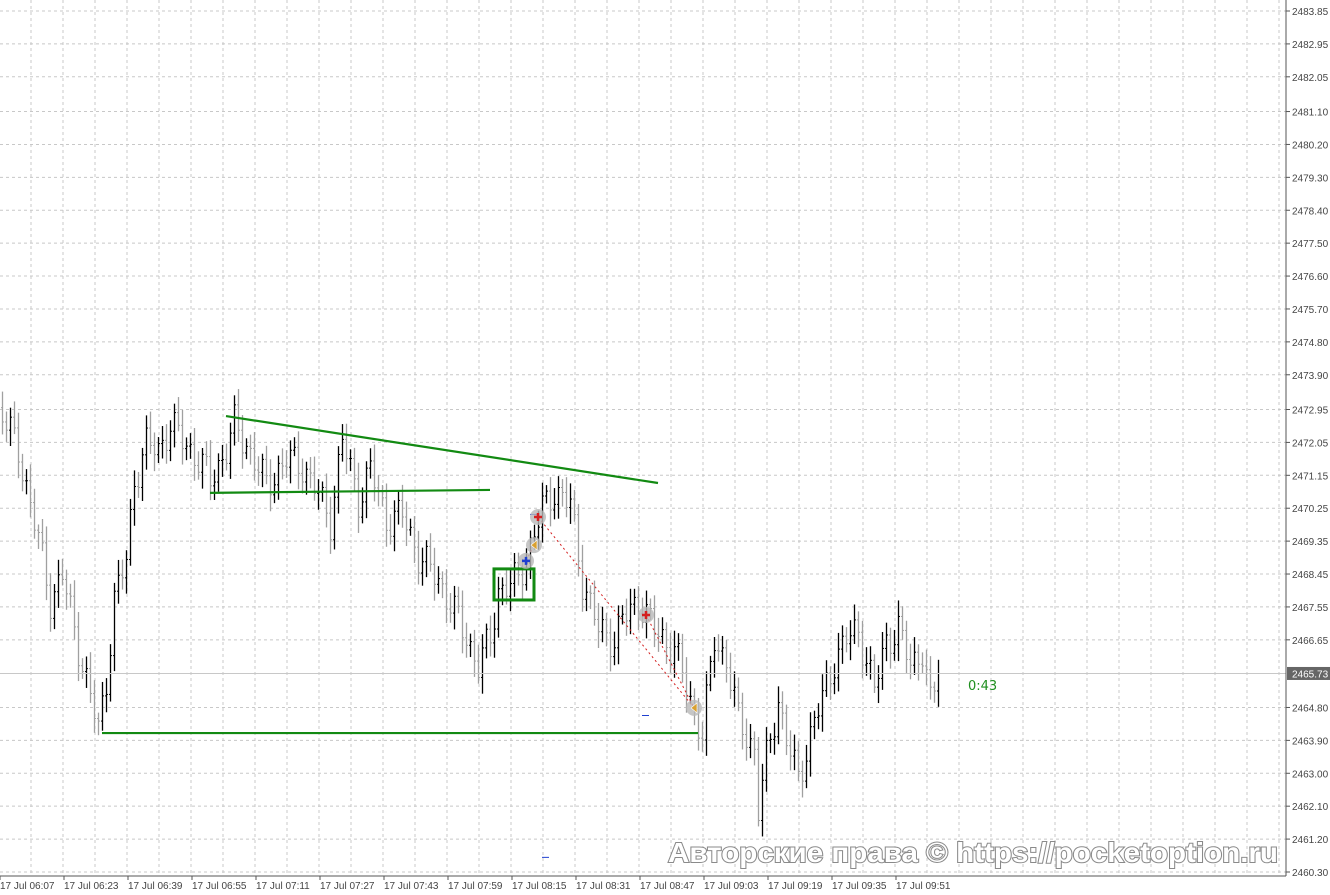 The image size is (1330, 895). I want to click on price-tick-label: 2482.05, so click(1310, 78).